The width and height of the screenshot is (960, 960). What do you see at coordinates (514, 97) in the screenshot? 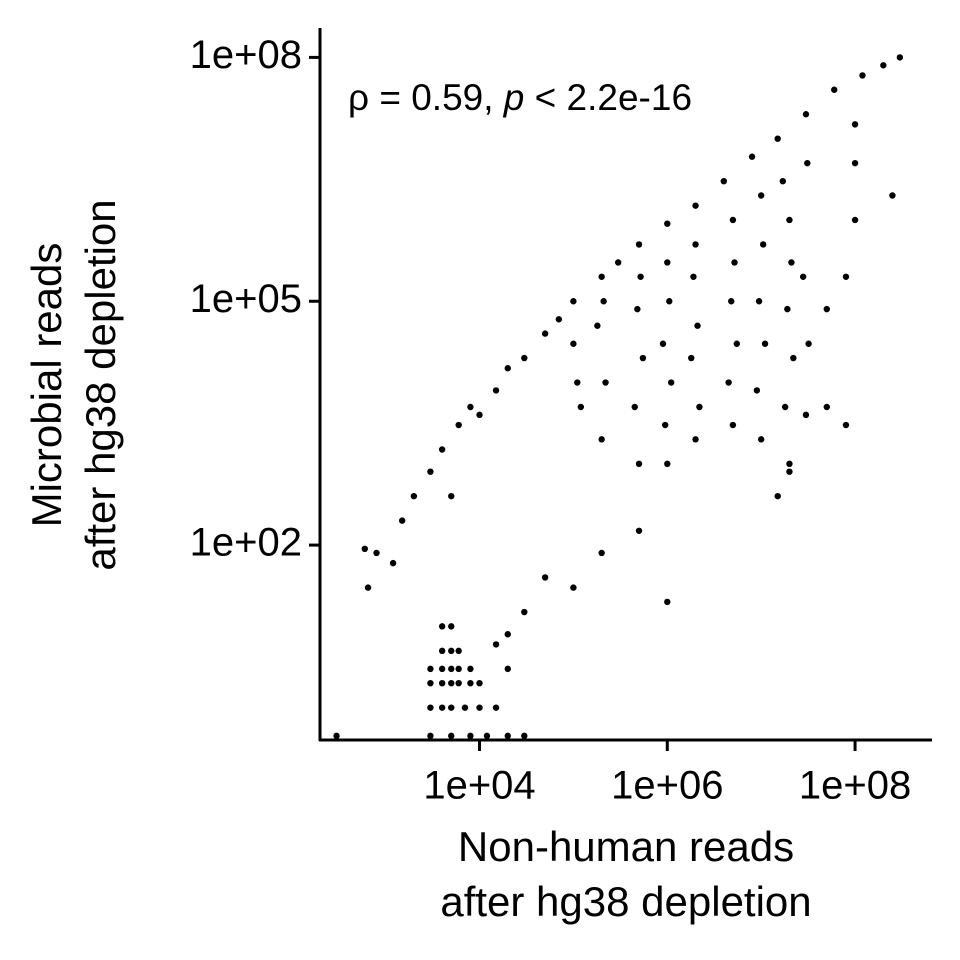
I see `annotation-text: p` at bounding box center [514, 97].